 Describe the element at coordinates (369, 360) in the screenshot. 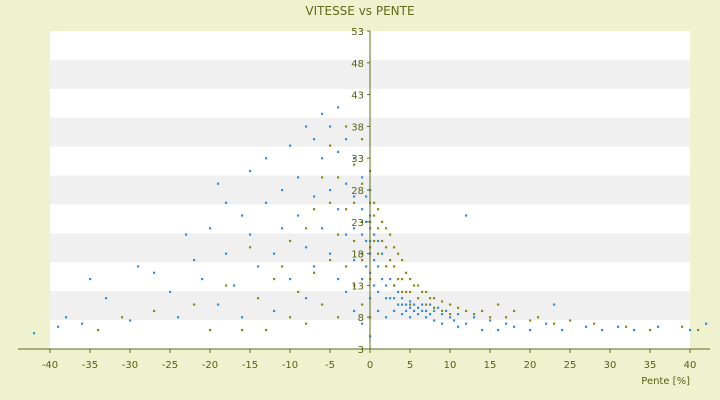

I see `x-axis-ticks: -40 -35 -30 -25 -20 -15 -10 -5 0 5 10 15 20 25 30 35 40` at that location.